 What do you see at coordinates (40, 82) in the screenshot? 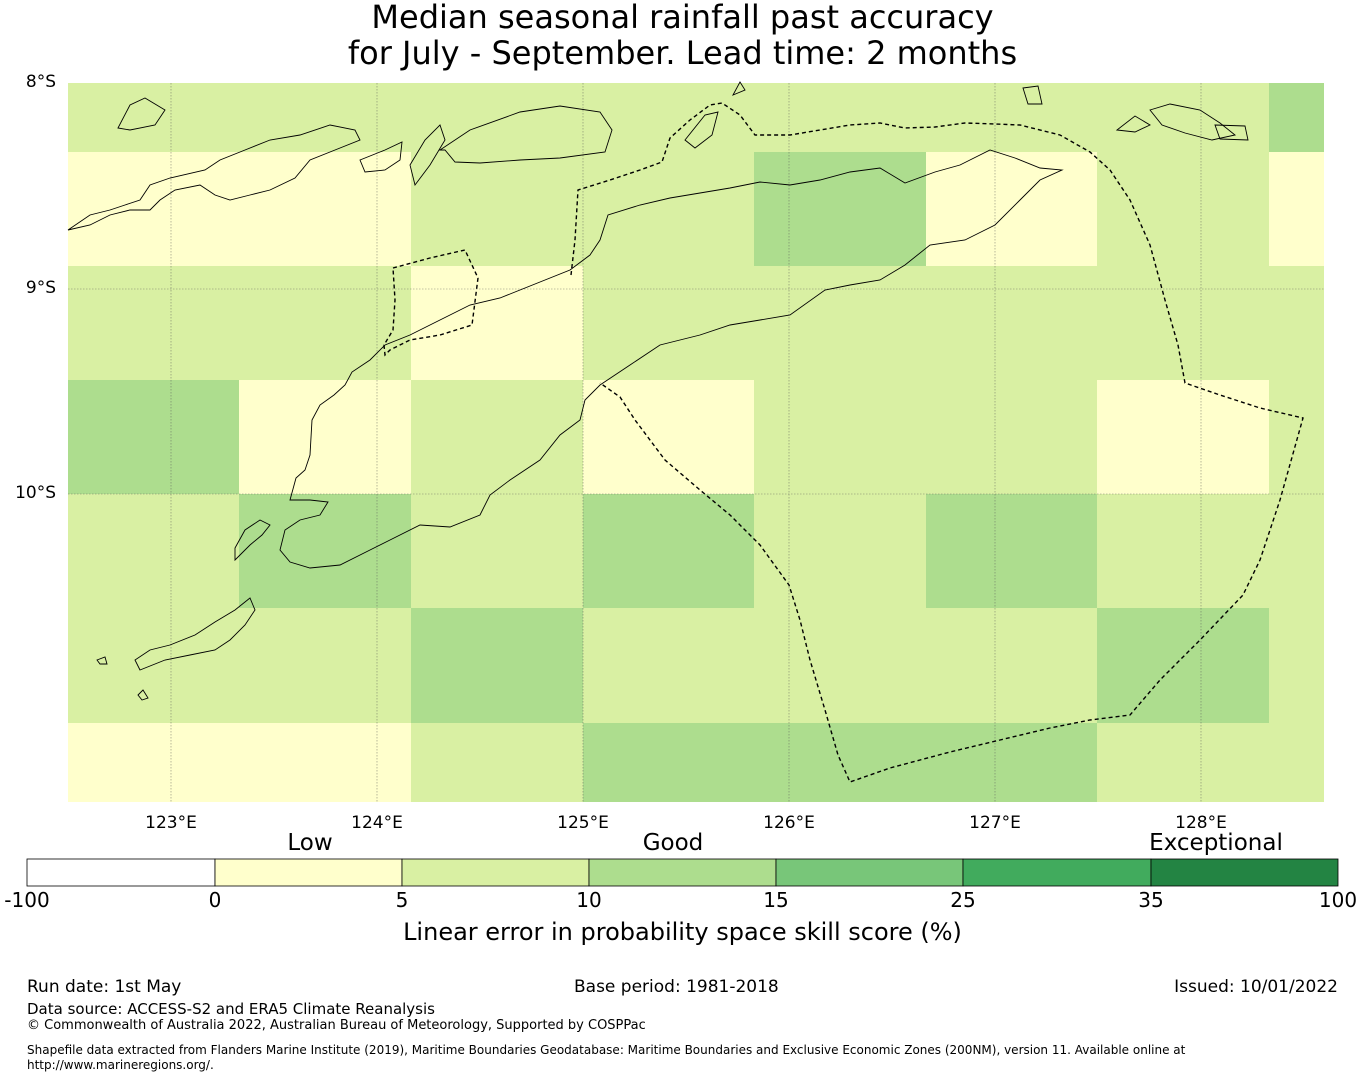
I see `lat-label-8s: 8°S` at bounding box center [40, 82].